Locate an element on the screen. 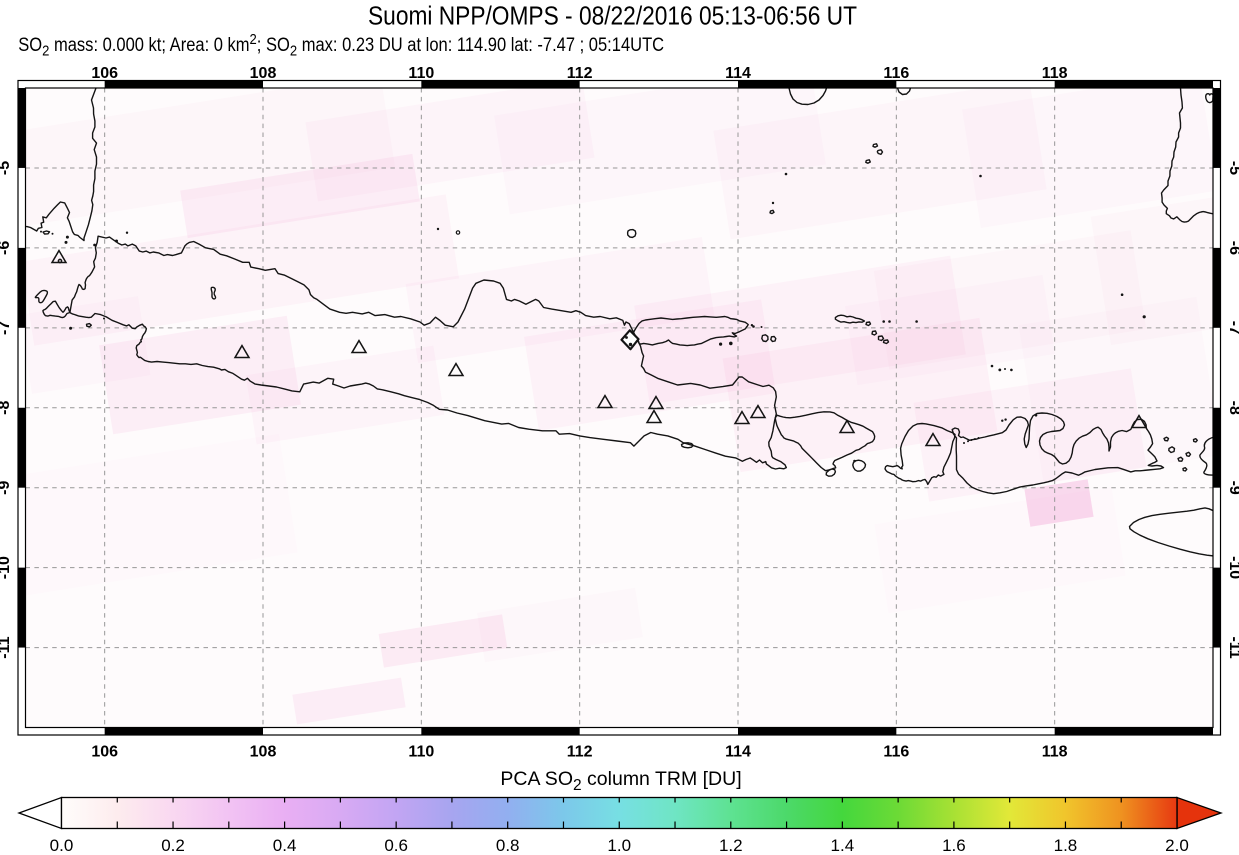 The image size is (1239, 855). svg-text: 0.2 is located at coordinates (173, 845).